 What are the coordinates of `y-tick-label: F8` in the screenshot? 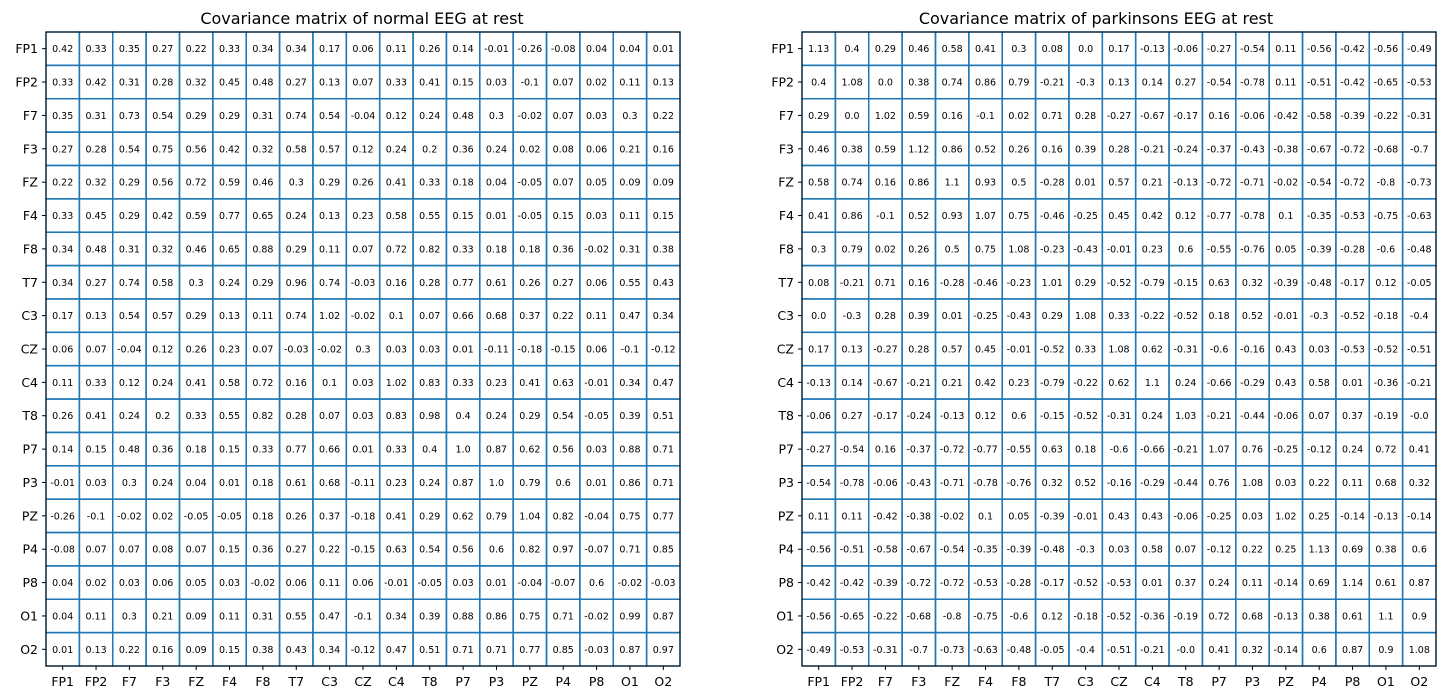 It's located at (786, 248).